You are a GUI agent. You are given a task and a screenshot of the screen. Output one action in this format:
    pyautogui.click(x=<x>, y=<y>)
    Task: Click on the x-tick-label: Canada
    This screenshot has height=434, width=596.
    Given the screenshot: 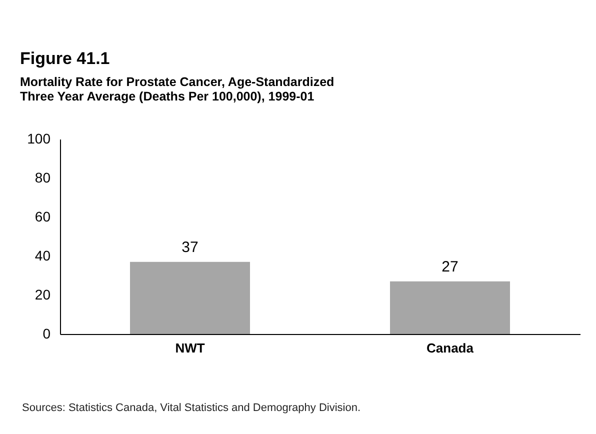 What is the action you would take?
    pyautogui.click(x=450, y=348)
    